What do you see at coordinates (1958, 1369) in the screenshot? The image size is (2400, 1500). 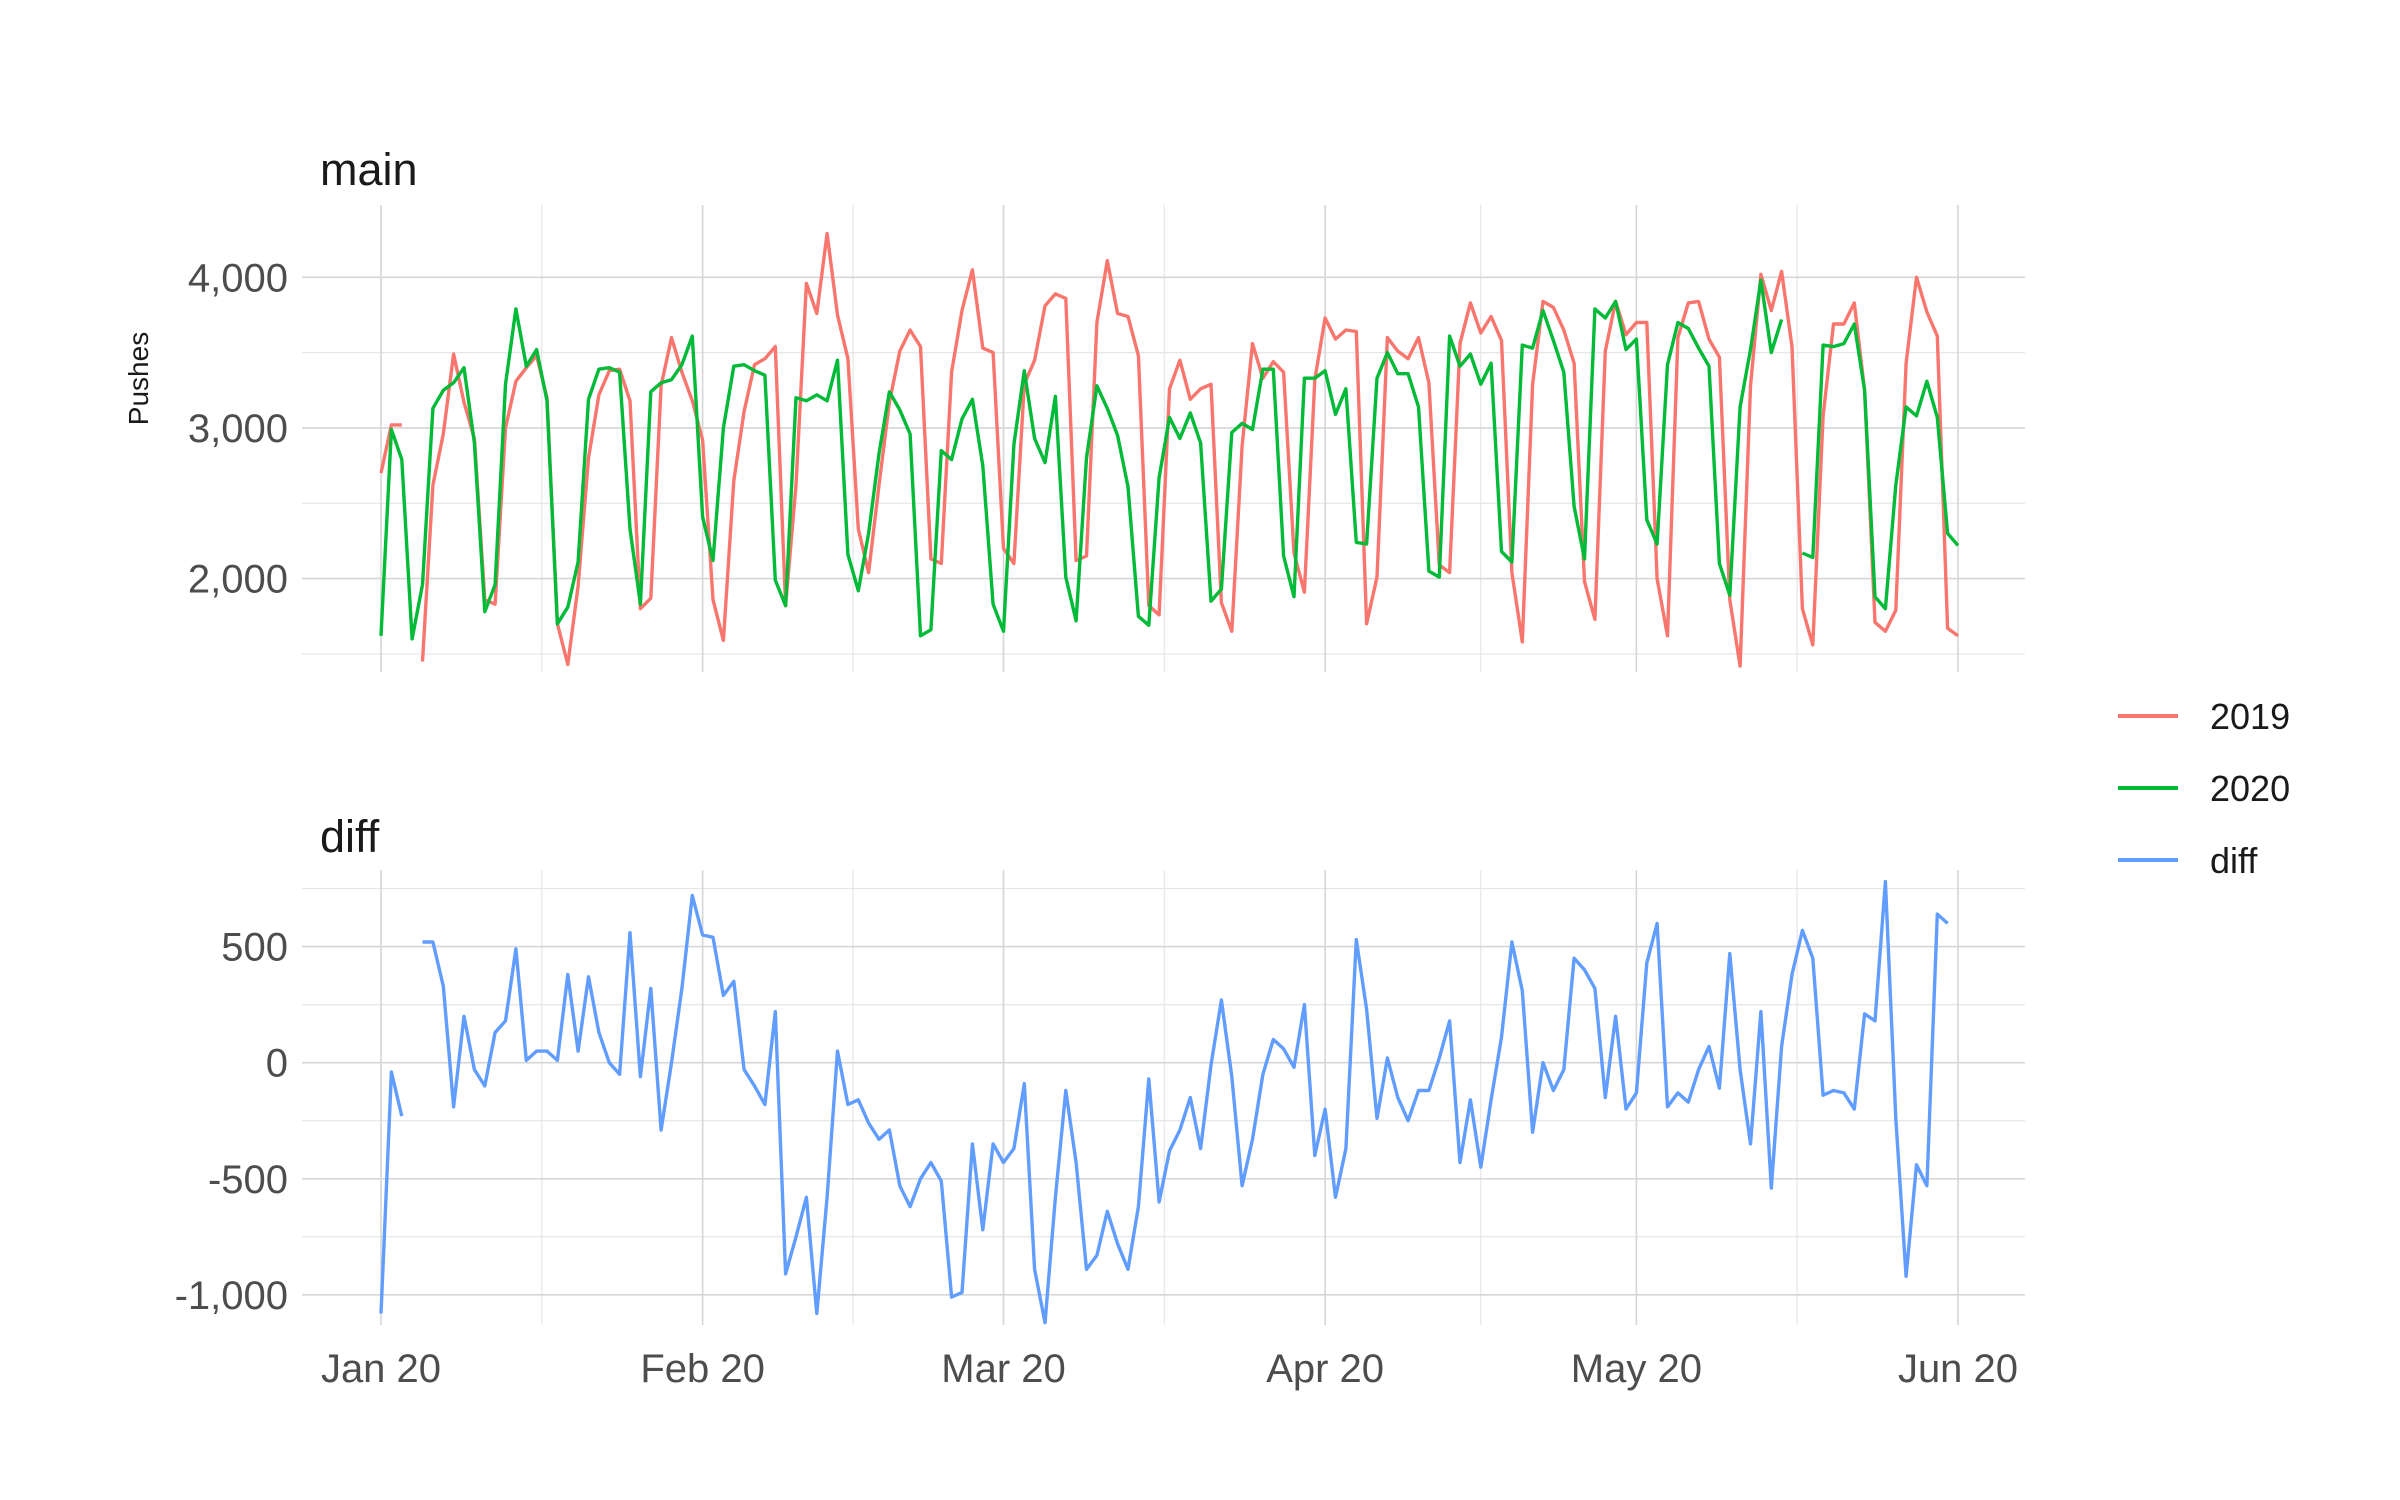 I see `x-tick-label: Jun 20` at bounding box center [1958, 1369].